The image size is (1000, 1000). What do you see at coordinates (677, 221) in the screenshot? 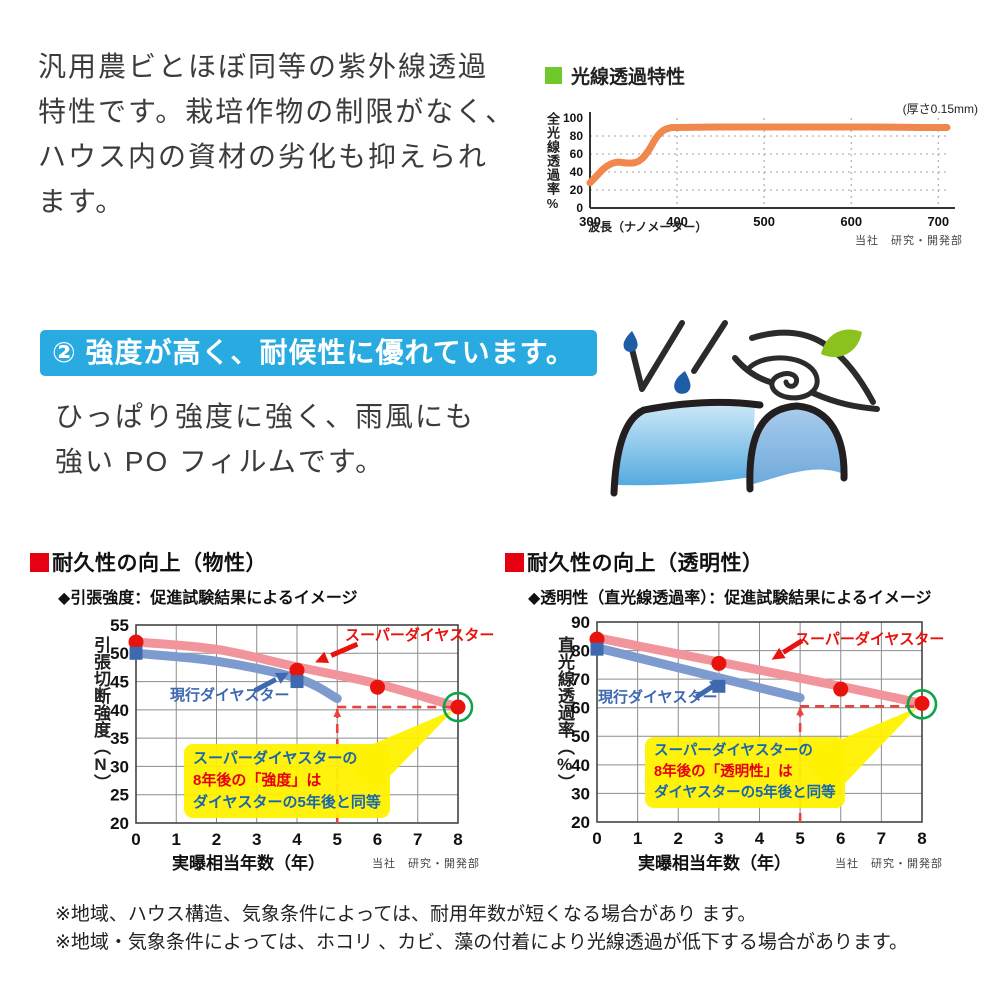
I see `svg-text: 400` at bounding box center [677, 221].